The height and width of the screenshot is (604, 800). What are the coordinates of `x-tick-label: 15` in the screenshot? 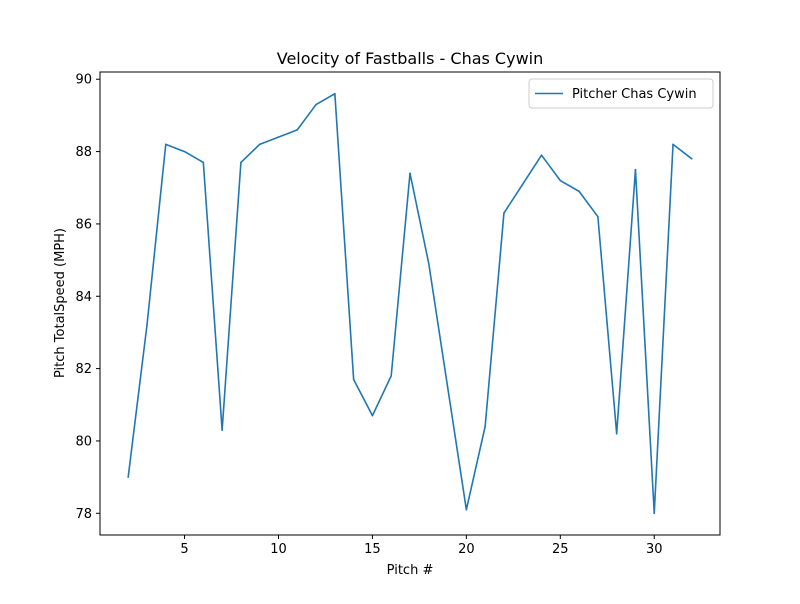 It's located at (372, 549).